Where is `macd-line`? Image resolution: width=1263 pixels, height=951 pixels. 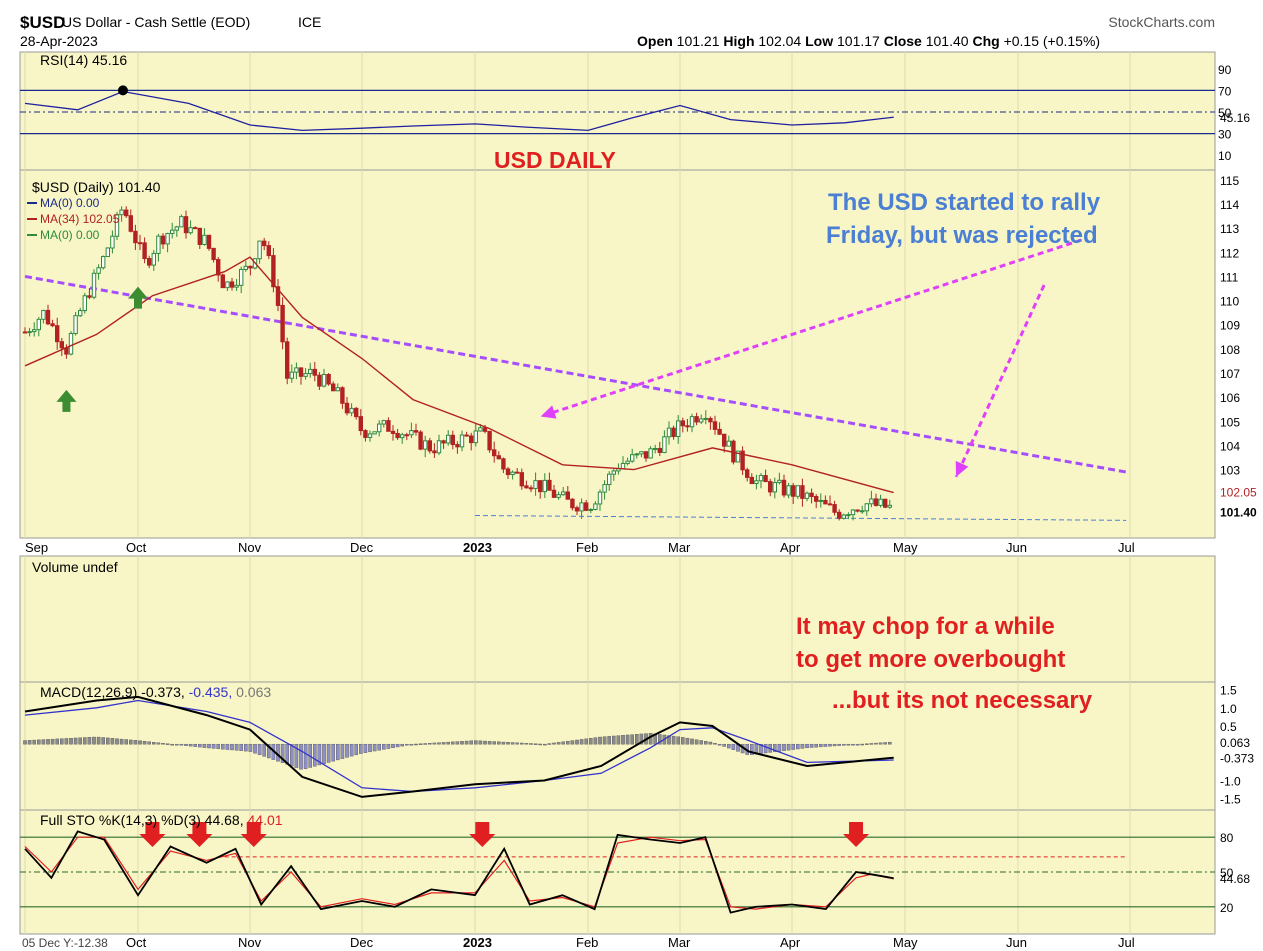 macd-line is located at coordinates (459, 746).